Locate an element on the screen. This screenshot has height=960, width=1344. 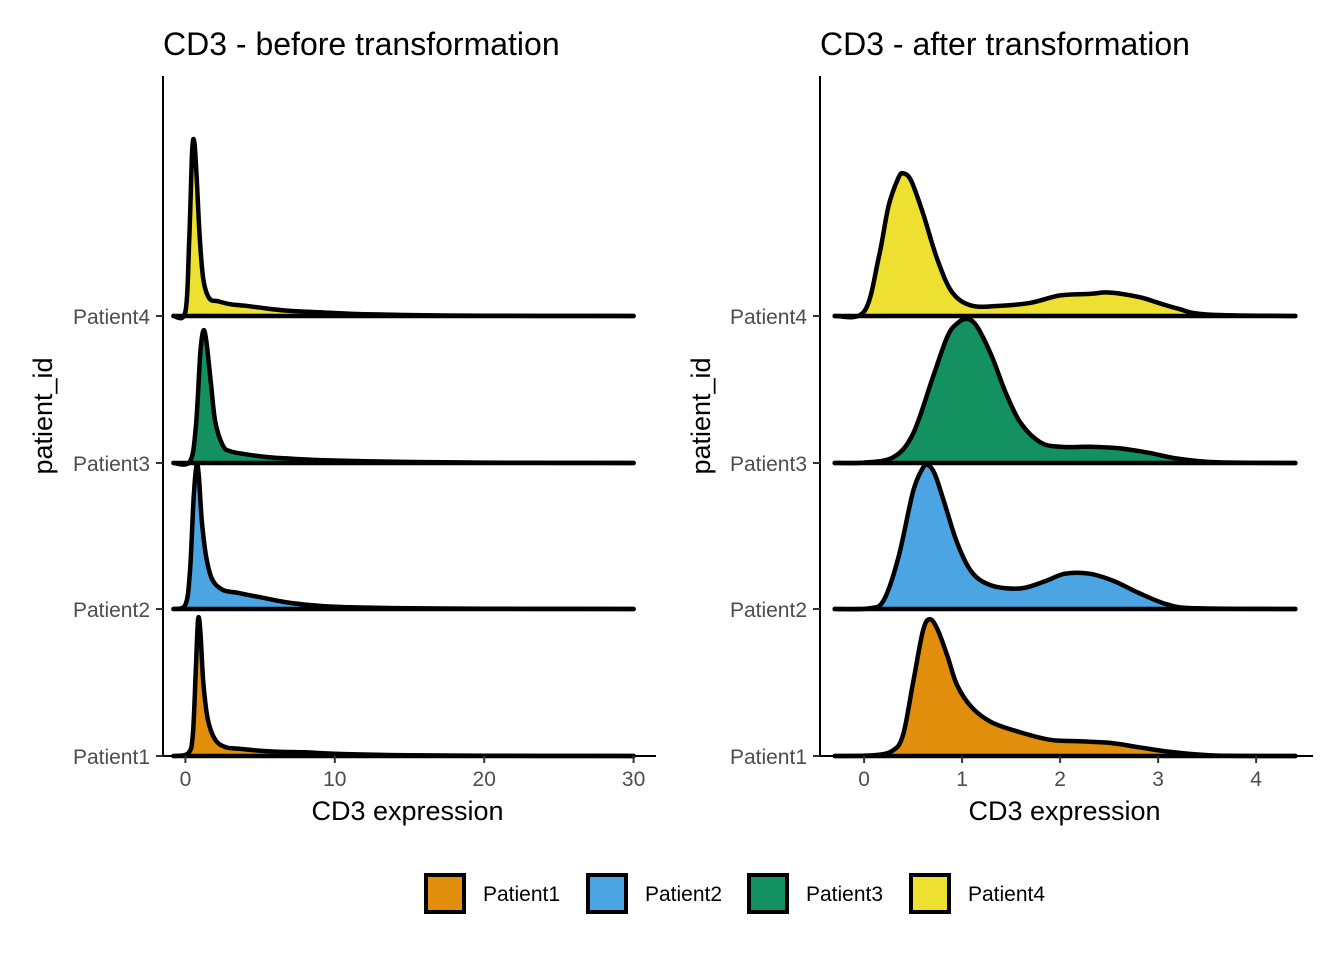
legend-swatch-patient1 is located at coordinates (445, 893).